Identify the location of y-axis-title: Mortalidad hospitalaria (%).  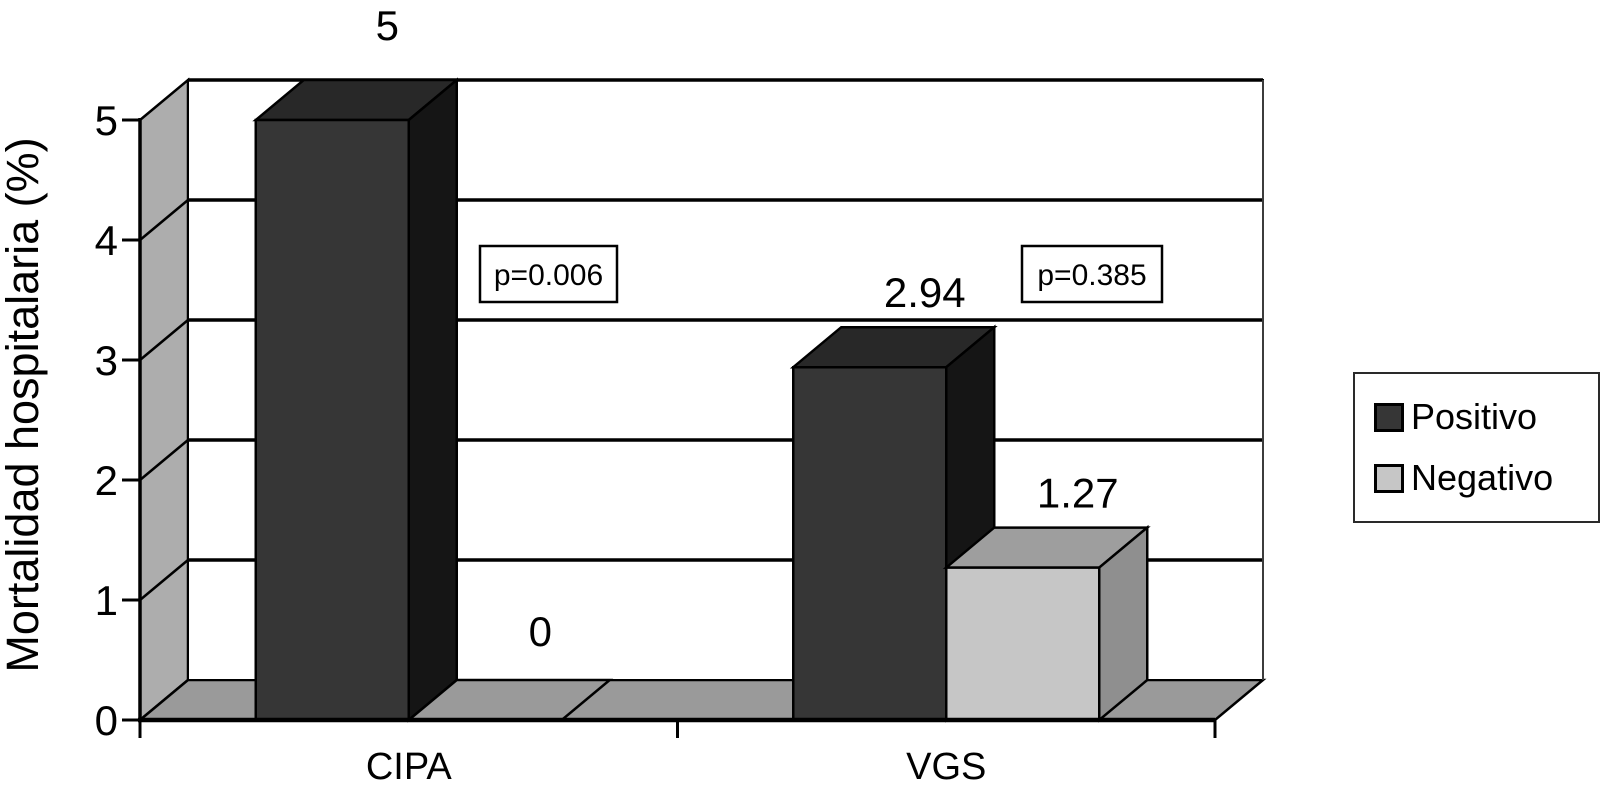
(24, 404).